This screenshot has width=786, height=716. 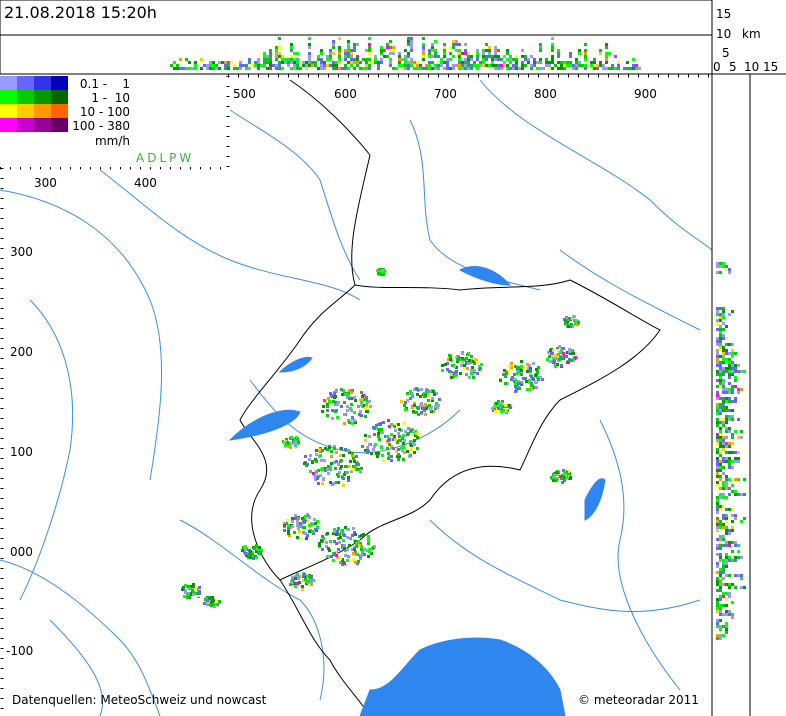 I want to click on height-label: 5, so click(x=733, y=67).